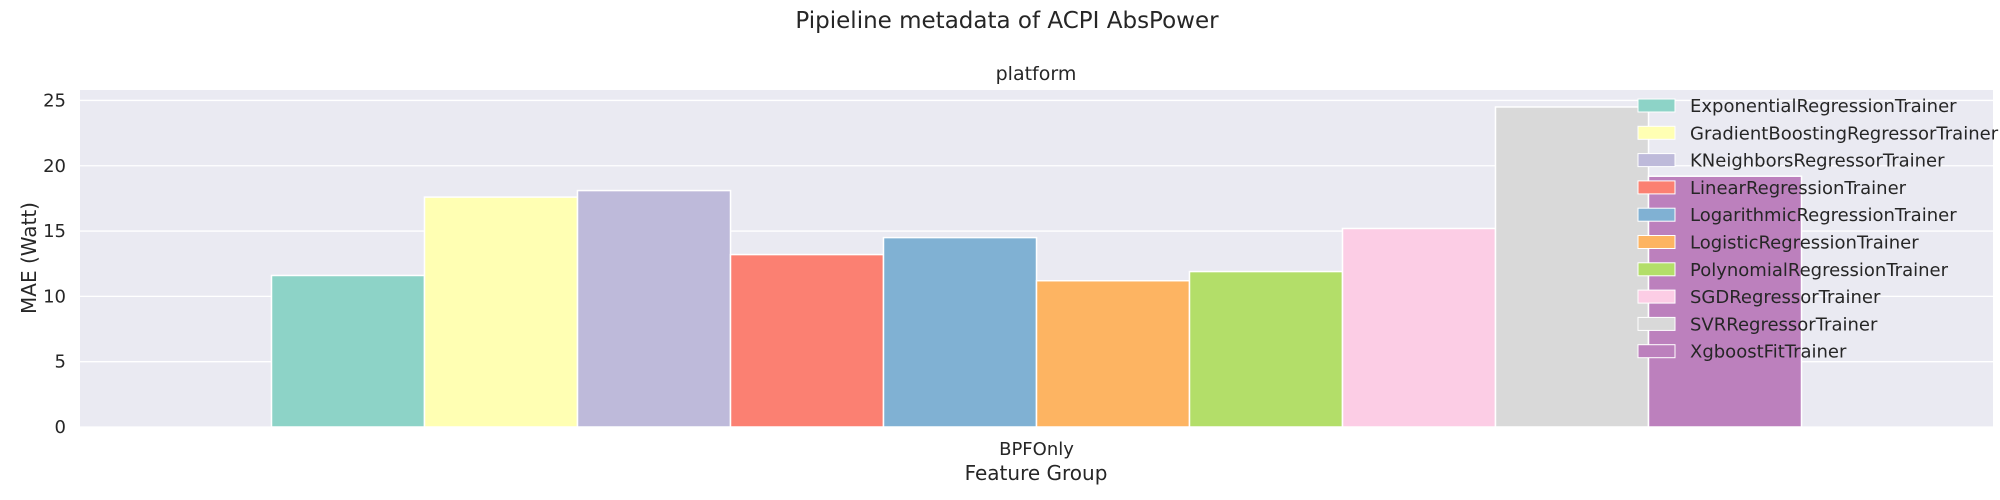  Describe the element at coordinates (1798, 188) in the screenshot. I see `legend-label: LinearRegressionTrainer` at that location.